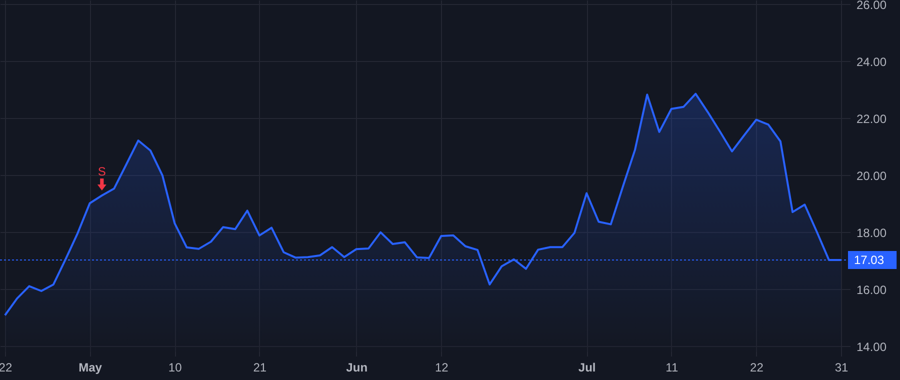 The image size is (900, 380). I want to click on x-tick-label: 10, so click(175, 367).